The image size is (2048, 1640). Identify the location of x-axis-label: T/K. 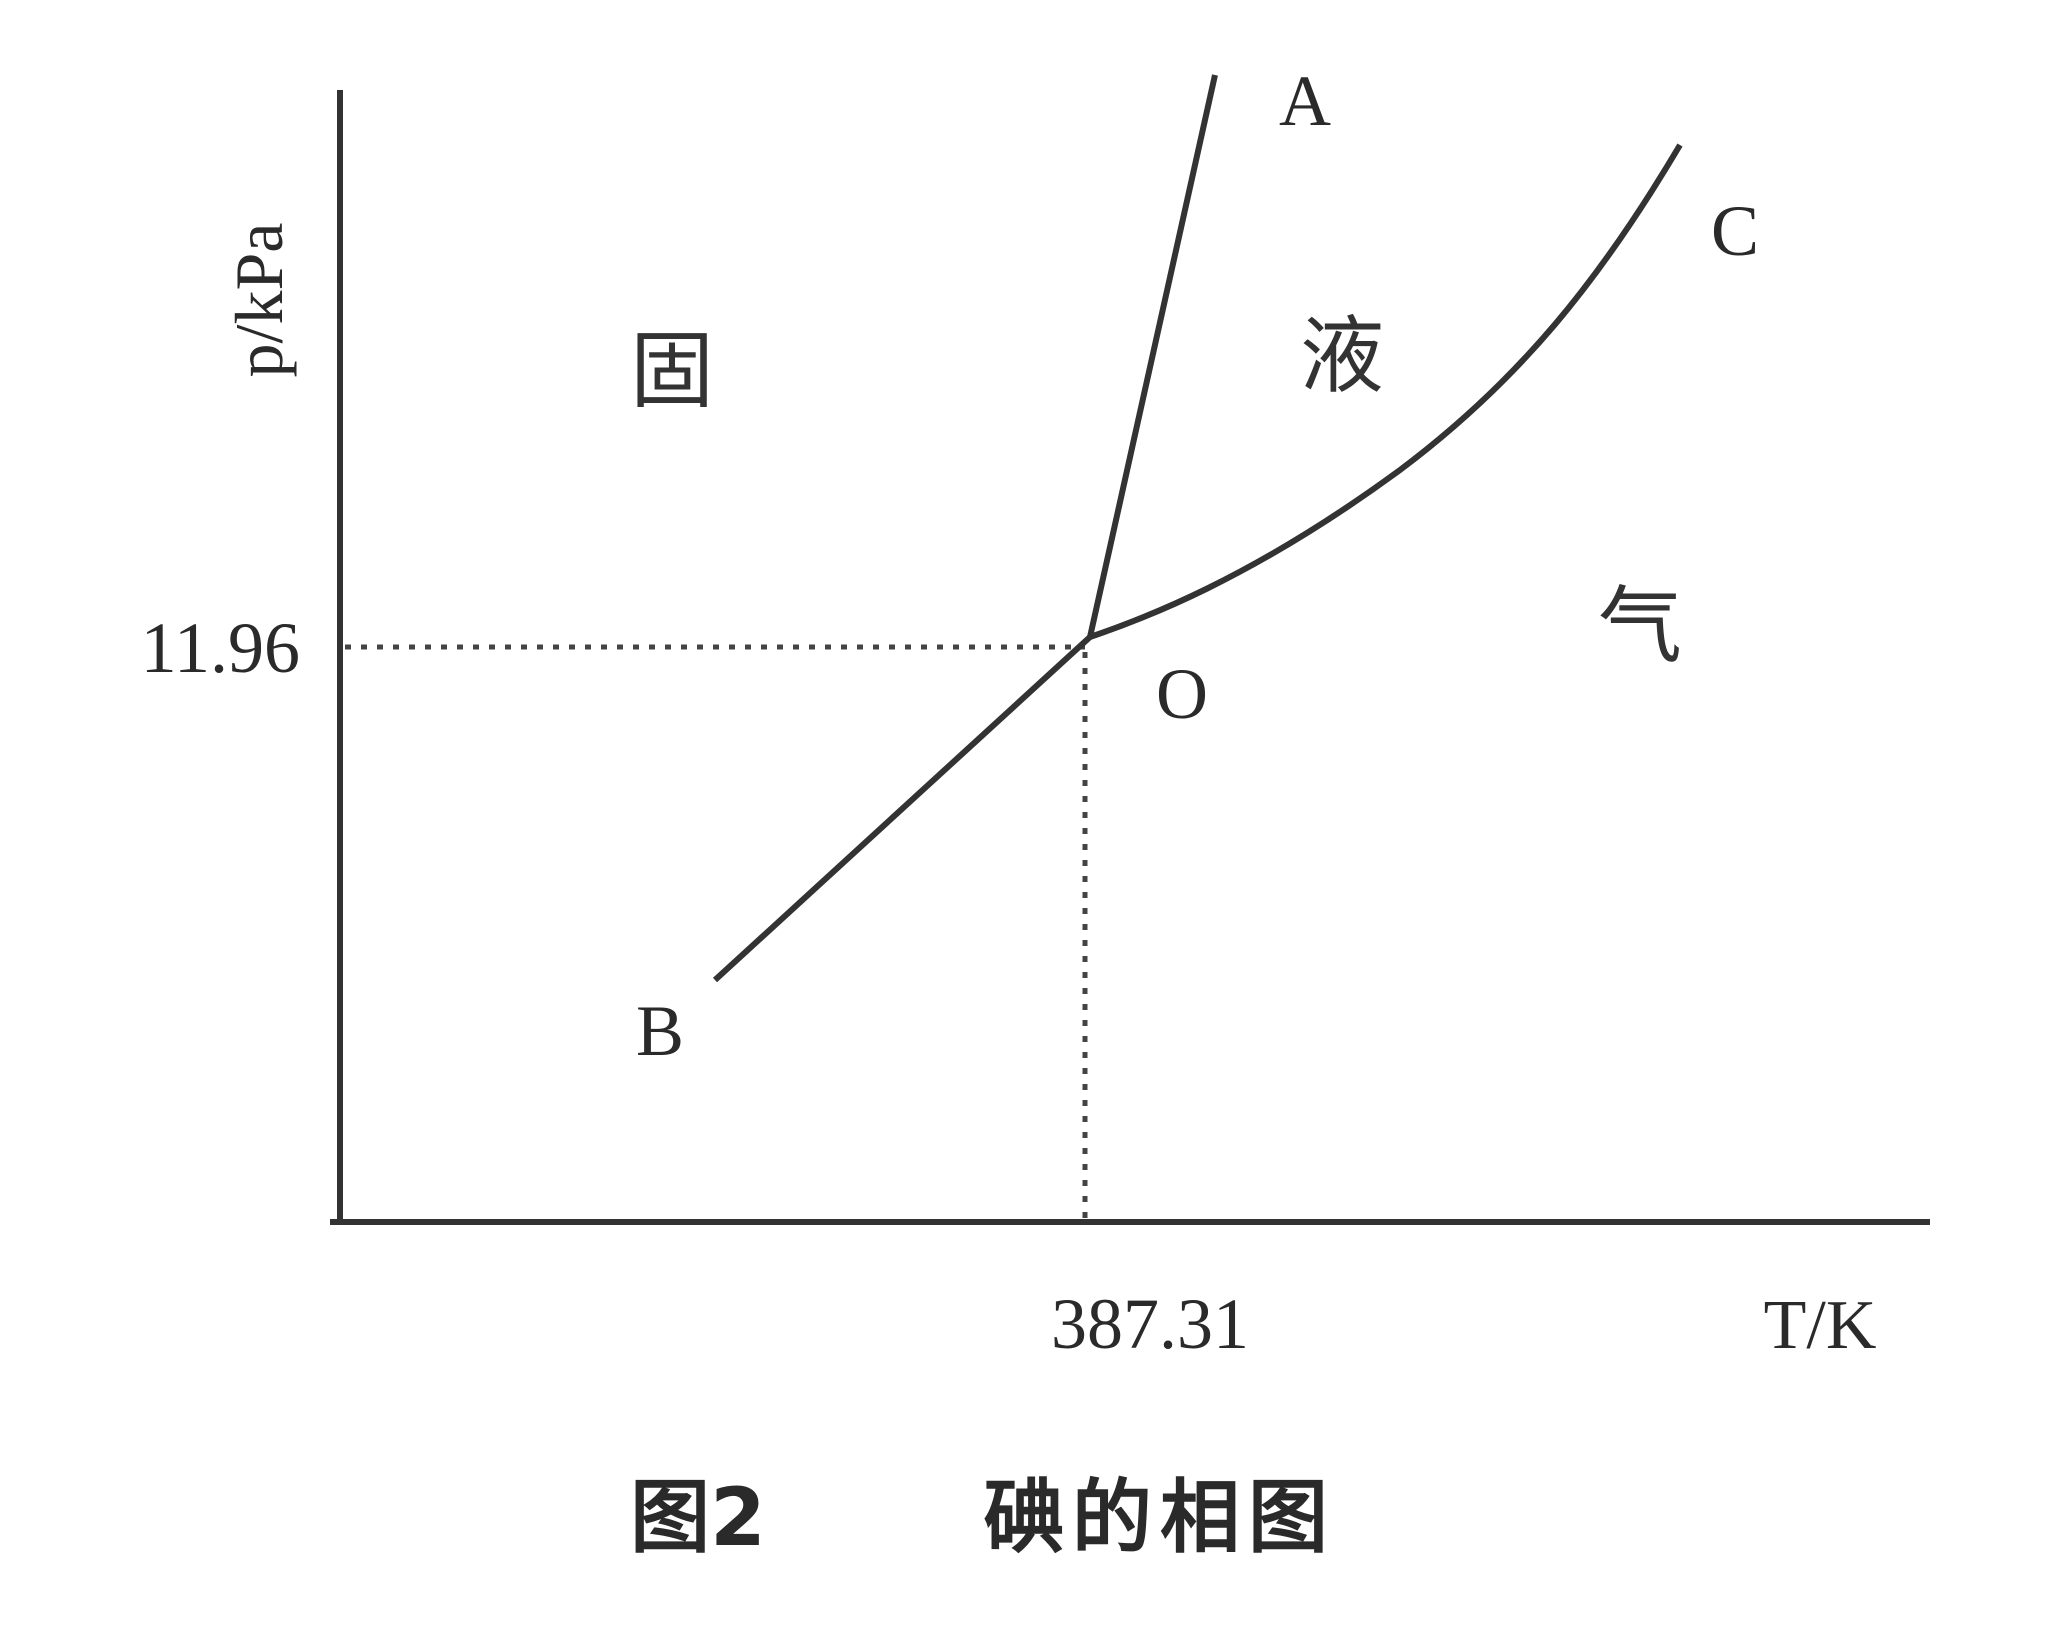
(1820, 1325).